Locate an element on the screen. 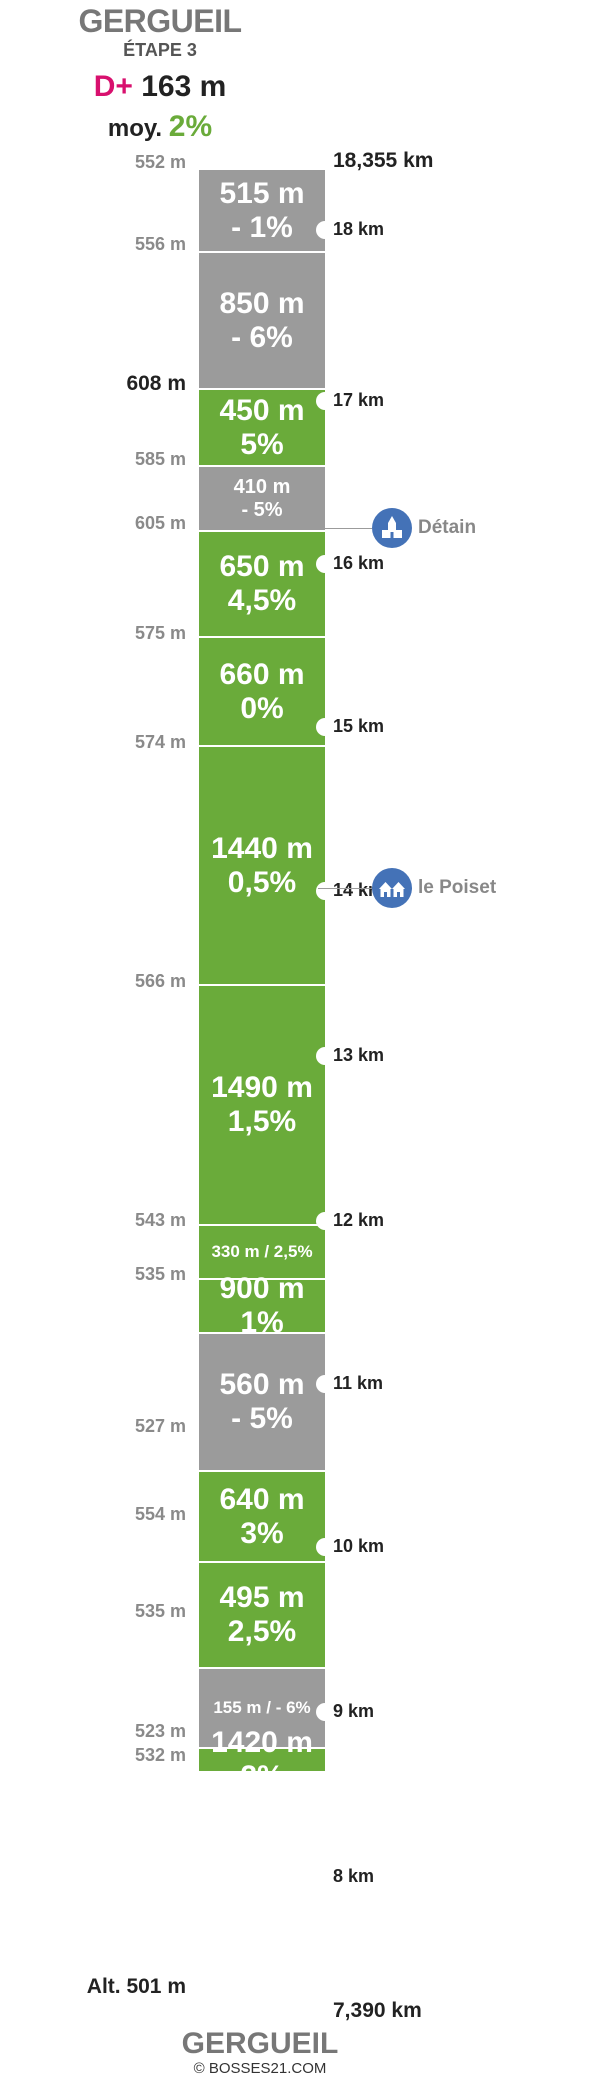 The image size is (600, 2080). start-location-title: GERGUEIL is located at coordinates (160, 21).